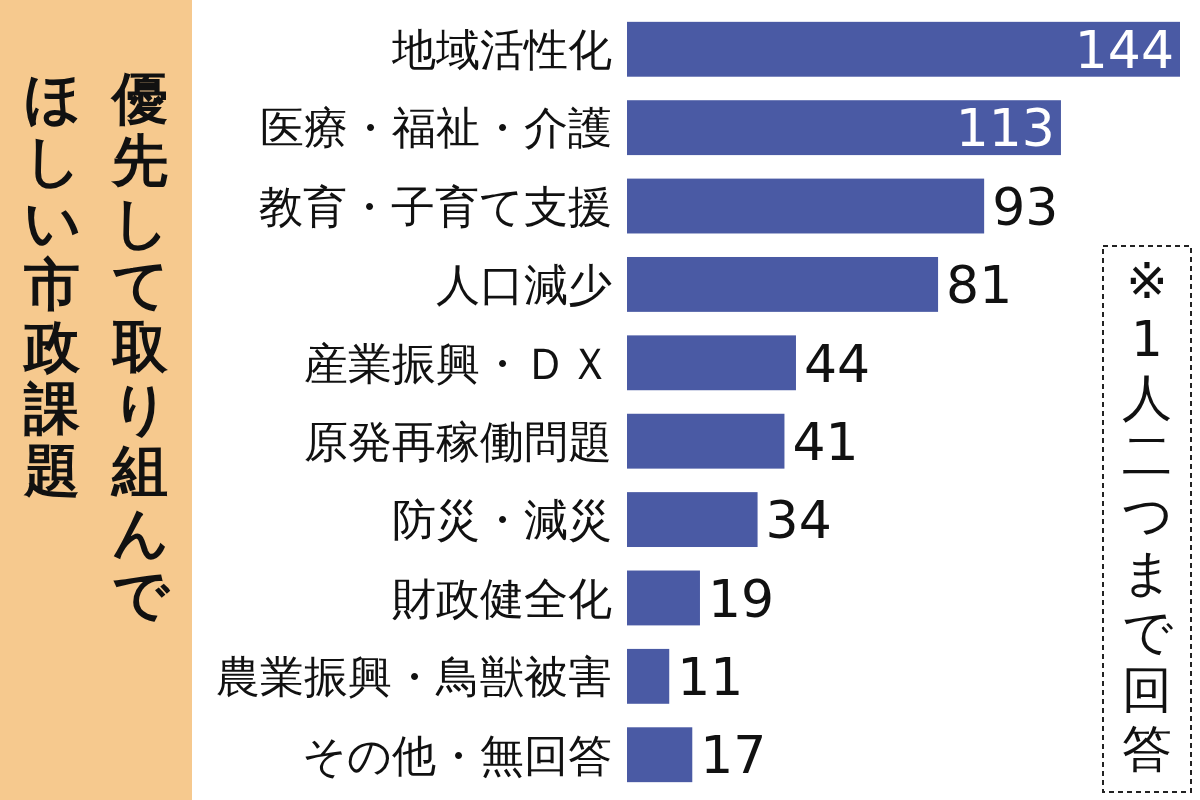 The height and width of the screenshot is (800, 1200). Describe the element at coordinates (979, 285) in the screenshot. I see `data-label: 81` at that location.